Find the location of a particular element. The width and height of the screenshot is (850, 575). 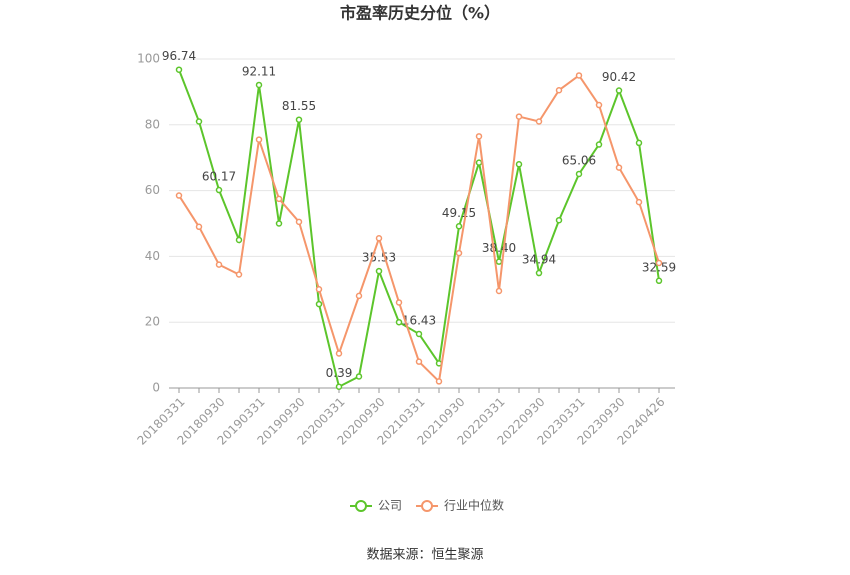

data-label: 16.43 is located at coordinates (419, 320).